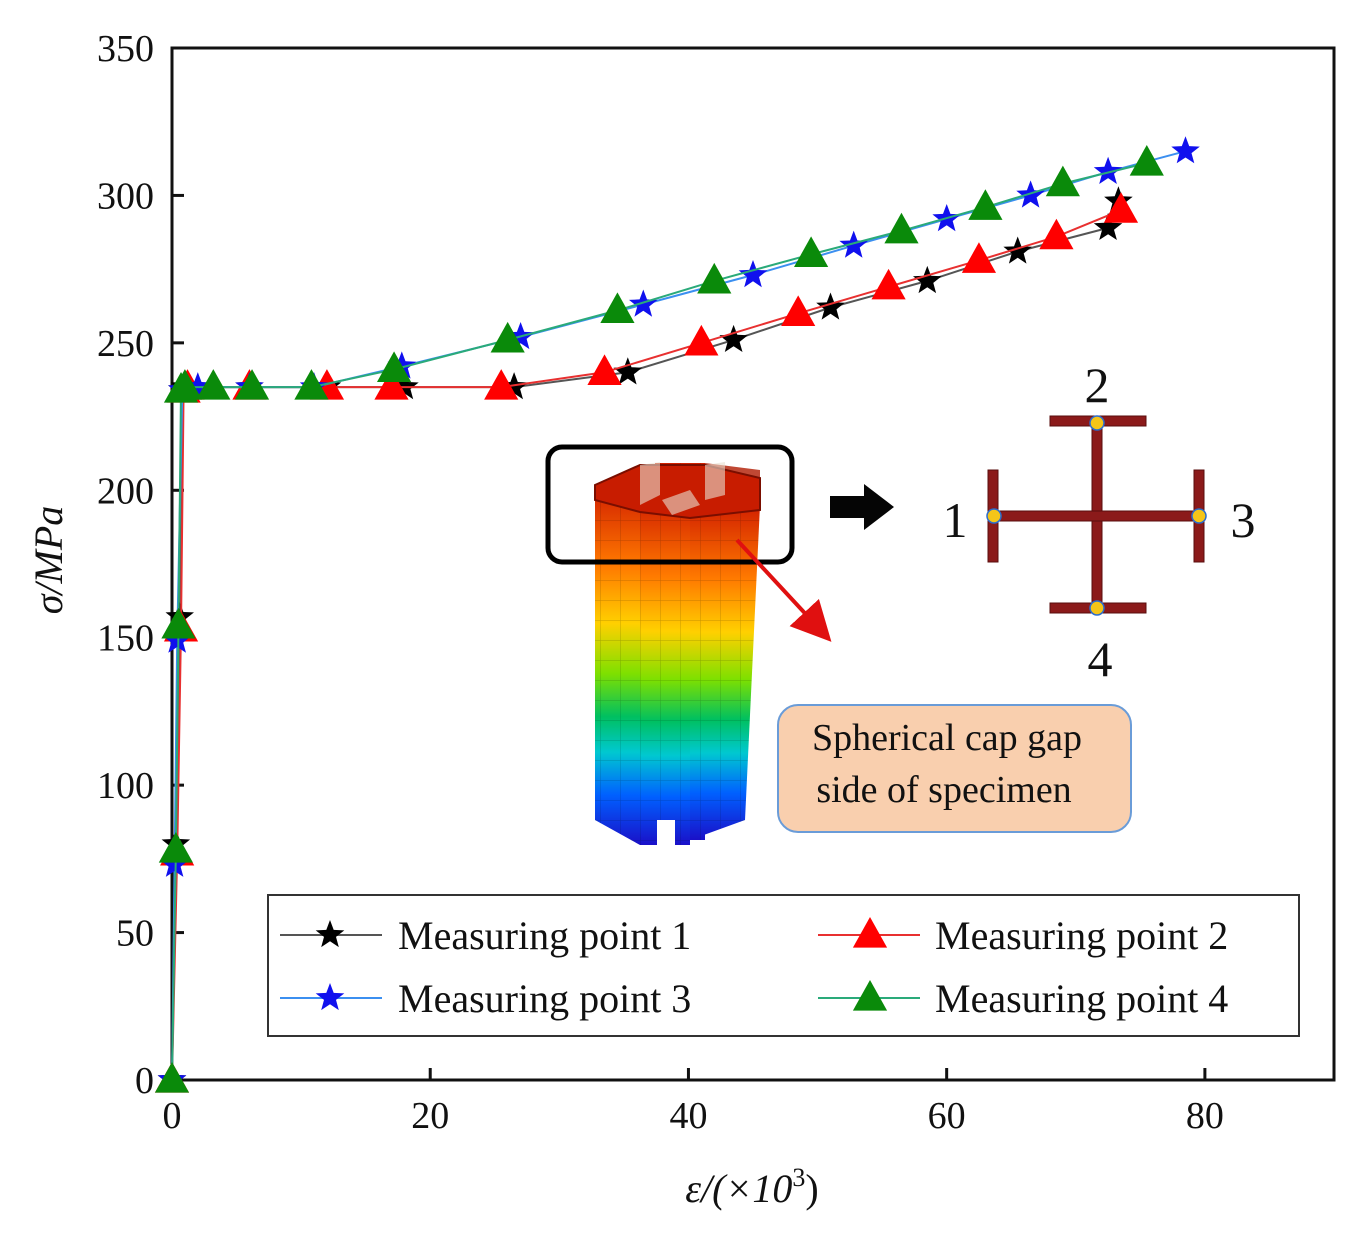 The height and width of the screenshot is (1240, 1359). Describe the element at coordinates (1081, 935) in the screenshot. I see `legend-label: Measuring point 2` at that location.